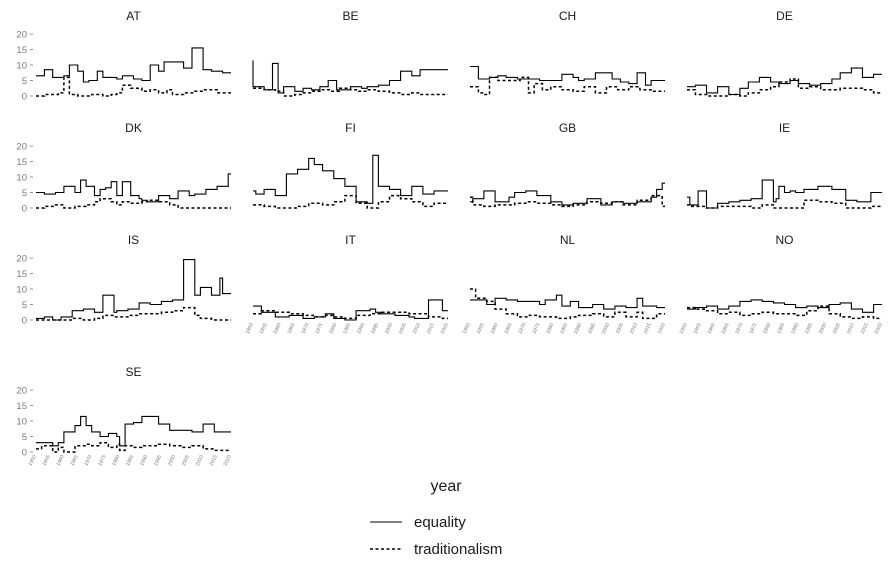 The width and height of the screenshot is (888, 561). I want to click on facet-de: DE, so click(784, 53).